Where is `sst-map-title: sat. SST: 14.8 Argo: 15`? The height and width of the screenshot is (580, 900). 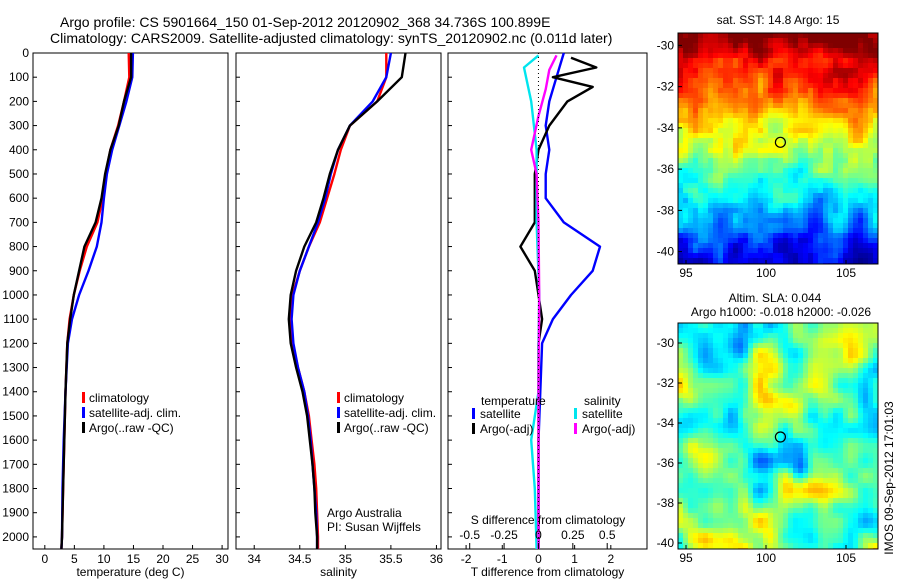
sst-map-title: sat. SST: 14.8 Argo: 15 is located at coordinates (778, 20).